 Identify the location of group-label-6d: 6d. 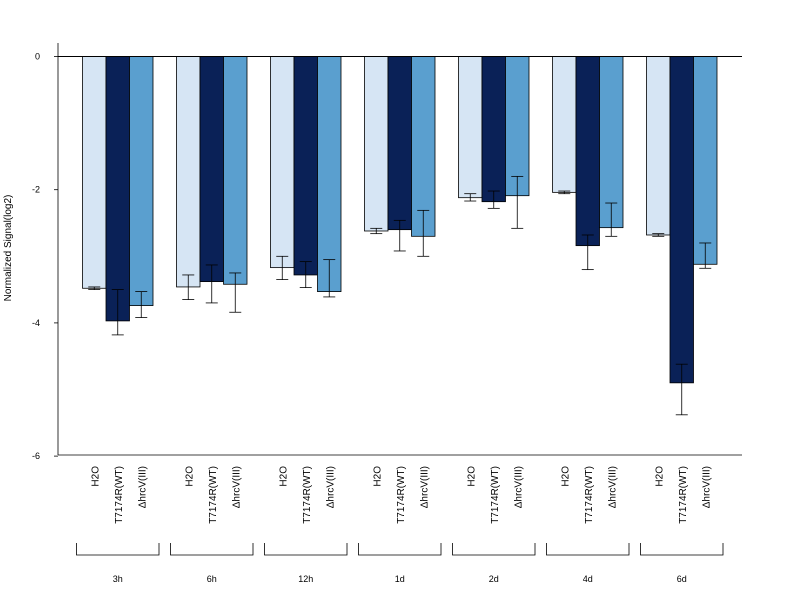
(682, 579).